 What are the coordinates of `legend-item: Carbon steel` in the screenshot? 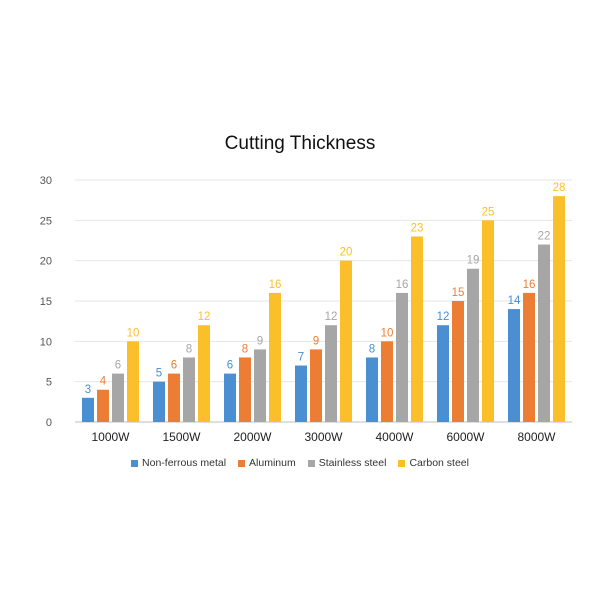 It's located at (433, 463).